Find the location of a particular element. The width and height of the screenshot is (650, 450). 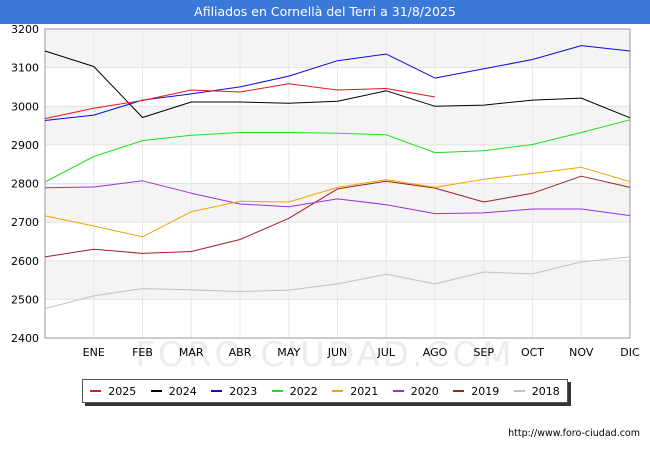

legend-label: 2020 is located at coordinates (424, 391).